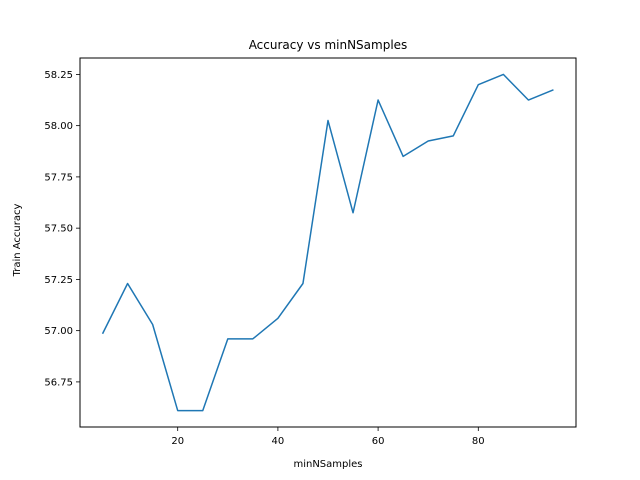 The width and height of the screenshot is (640, 480). What do you see at coordinates (58, 280) in the screenshot?
I see `y-tick-label: 57.25` at bounding box center [58, 280].